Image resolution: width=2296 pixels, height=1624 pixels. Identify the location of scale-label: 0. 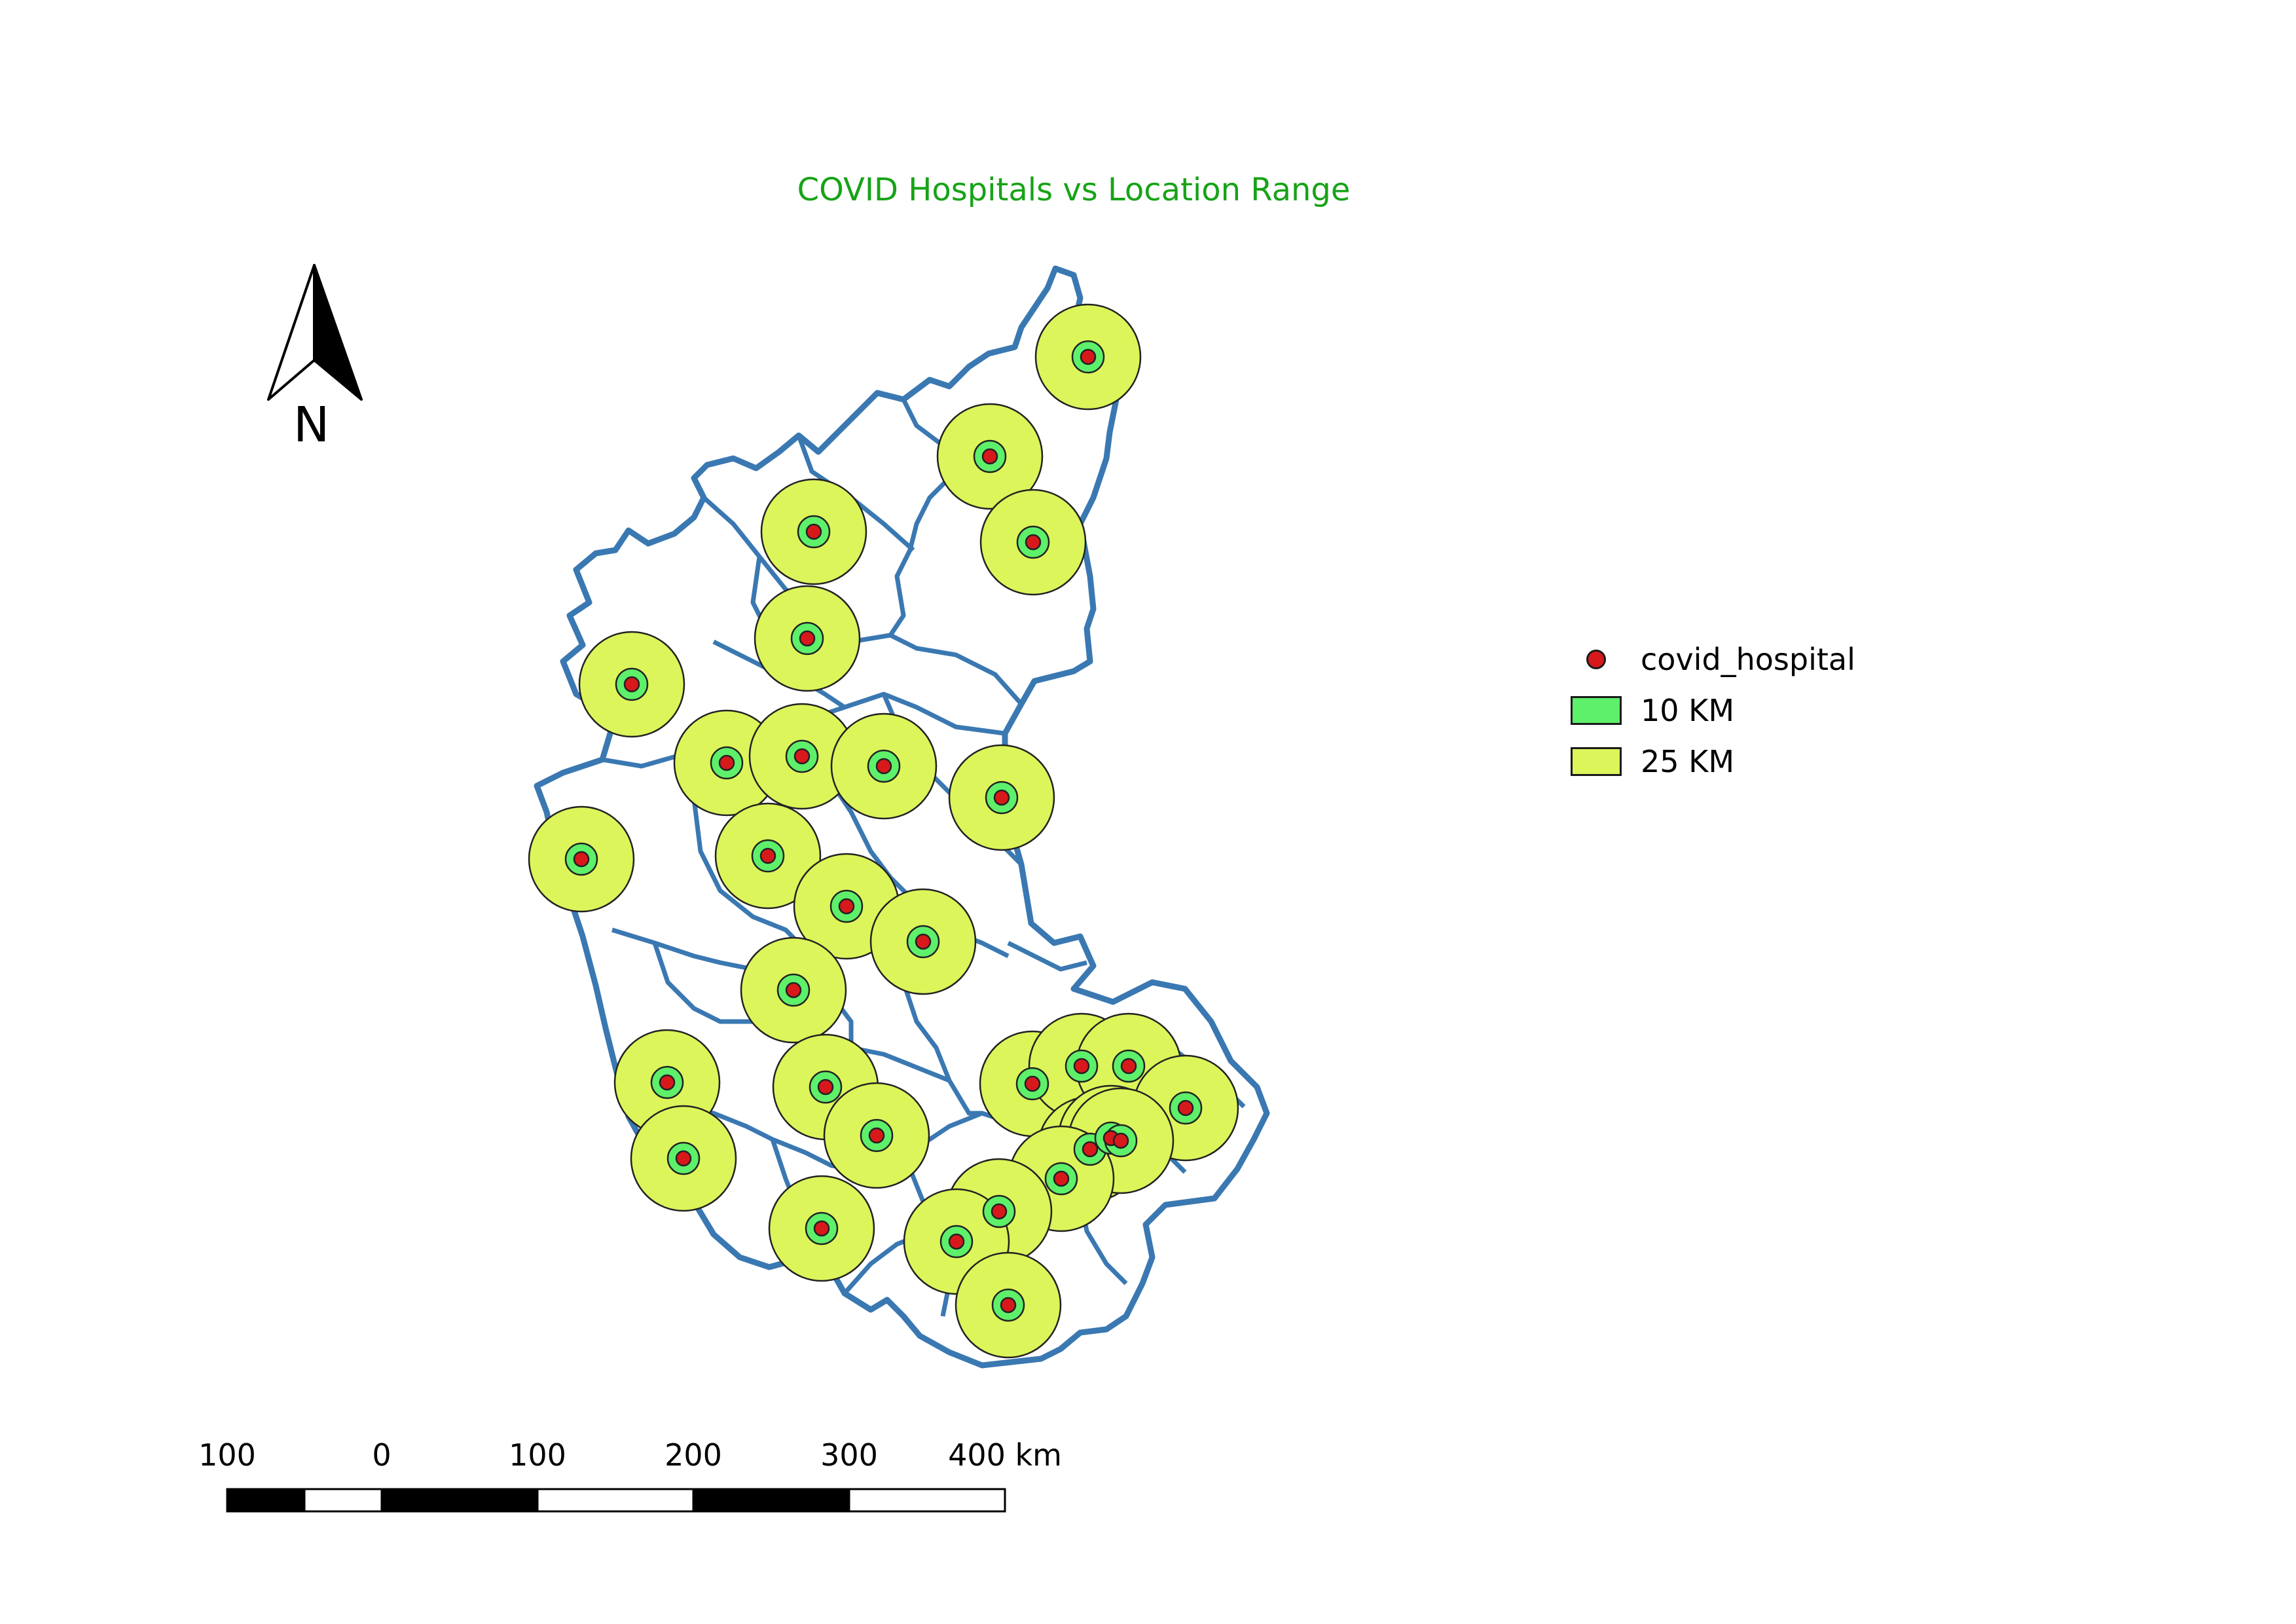
(382, 1455).